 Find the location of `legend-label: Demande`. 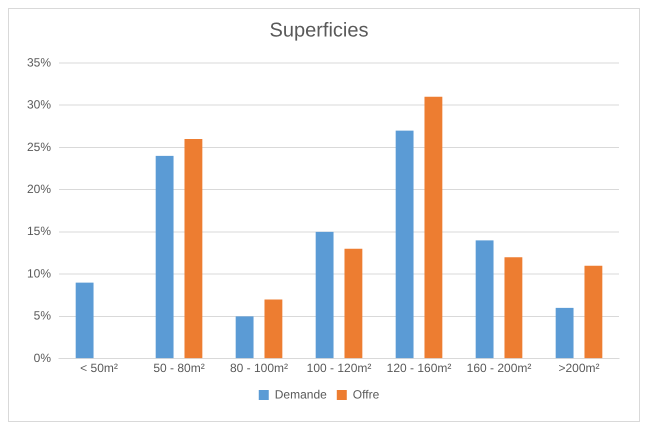

legend-label: Demande is located at coordinates (301, 394).